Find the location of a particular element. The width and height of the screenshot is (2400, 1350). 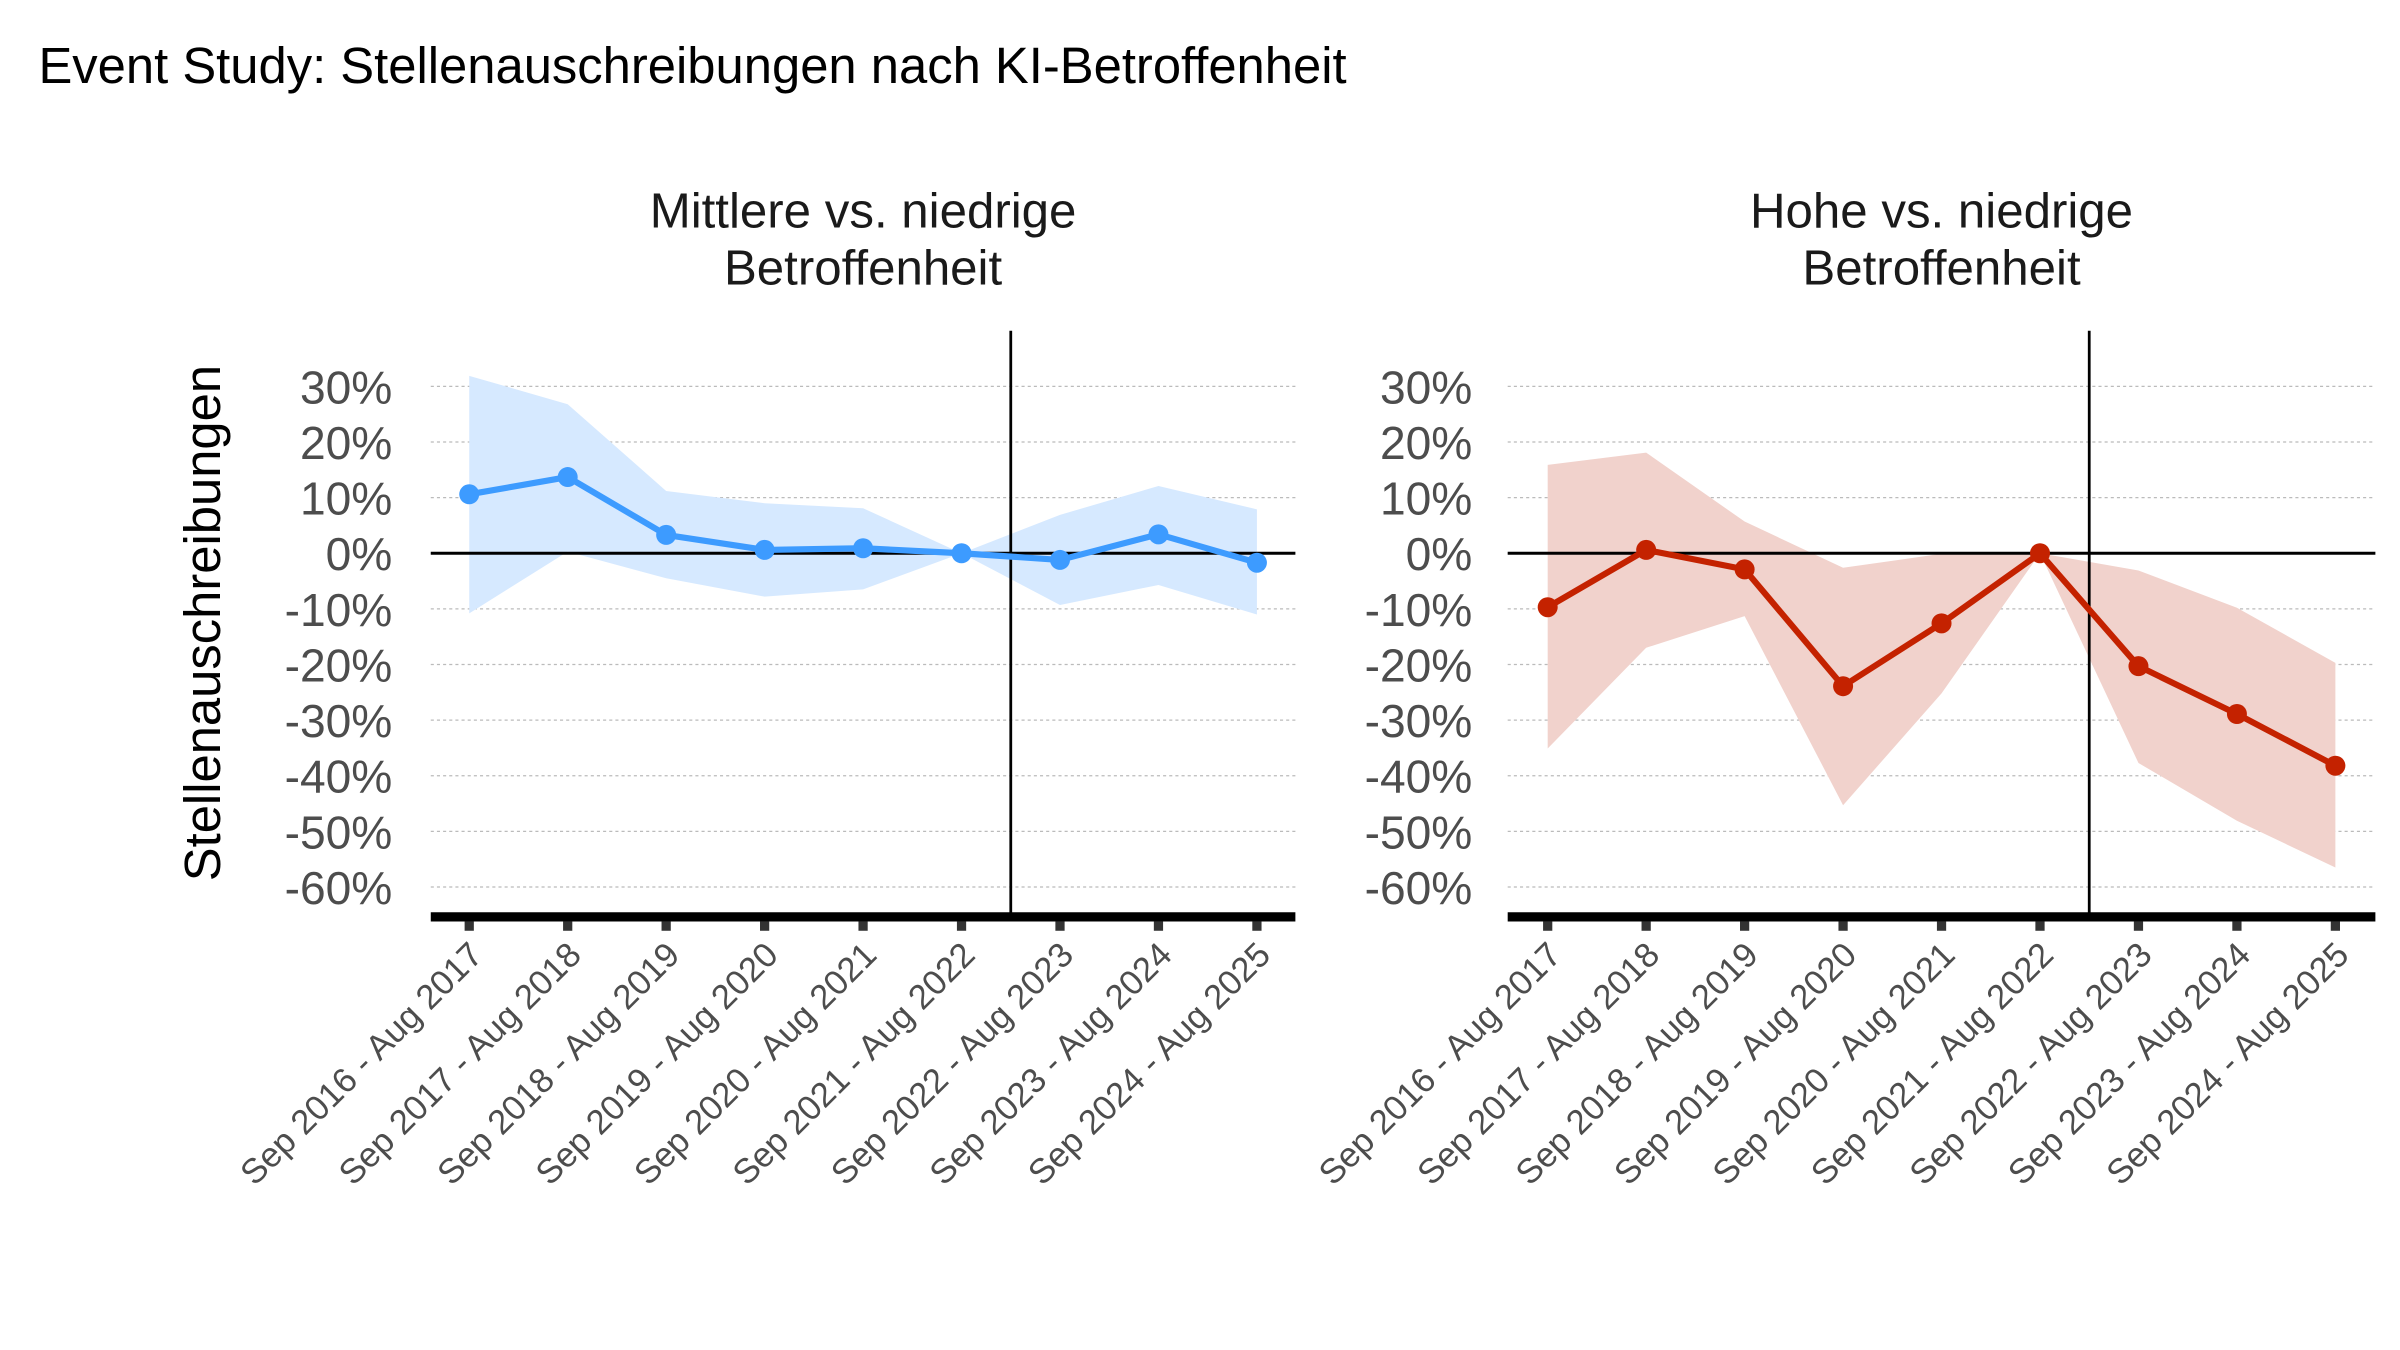

panel-title-line: Hohe vs. niedrige is located at coordinates (1941, 211).